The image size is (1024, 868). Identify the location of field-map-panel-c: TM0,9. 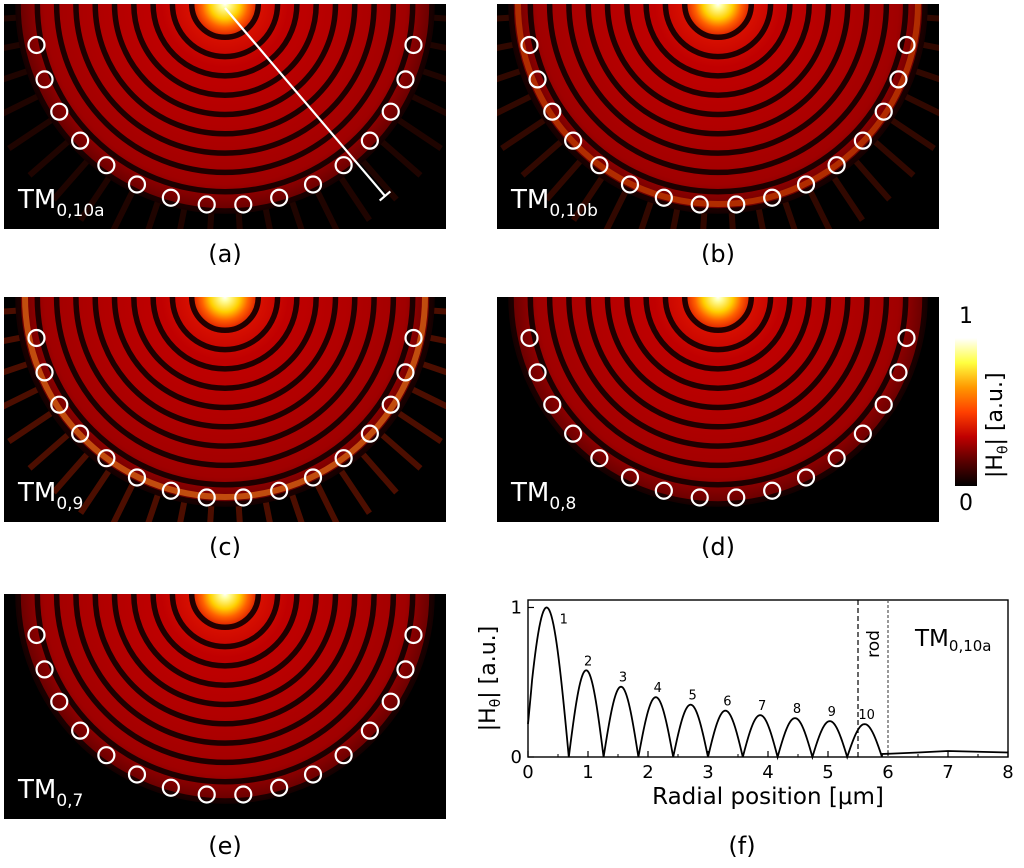
(225, 409).